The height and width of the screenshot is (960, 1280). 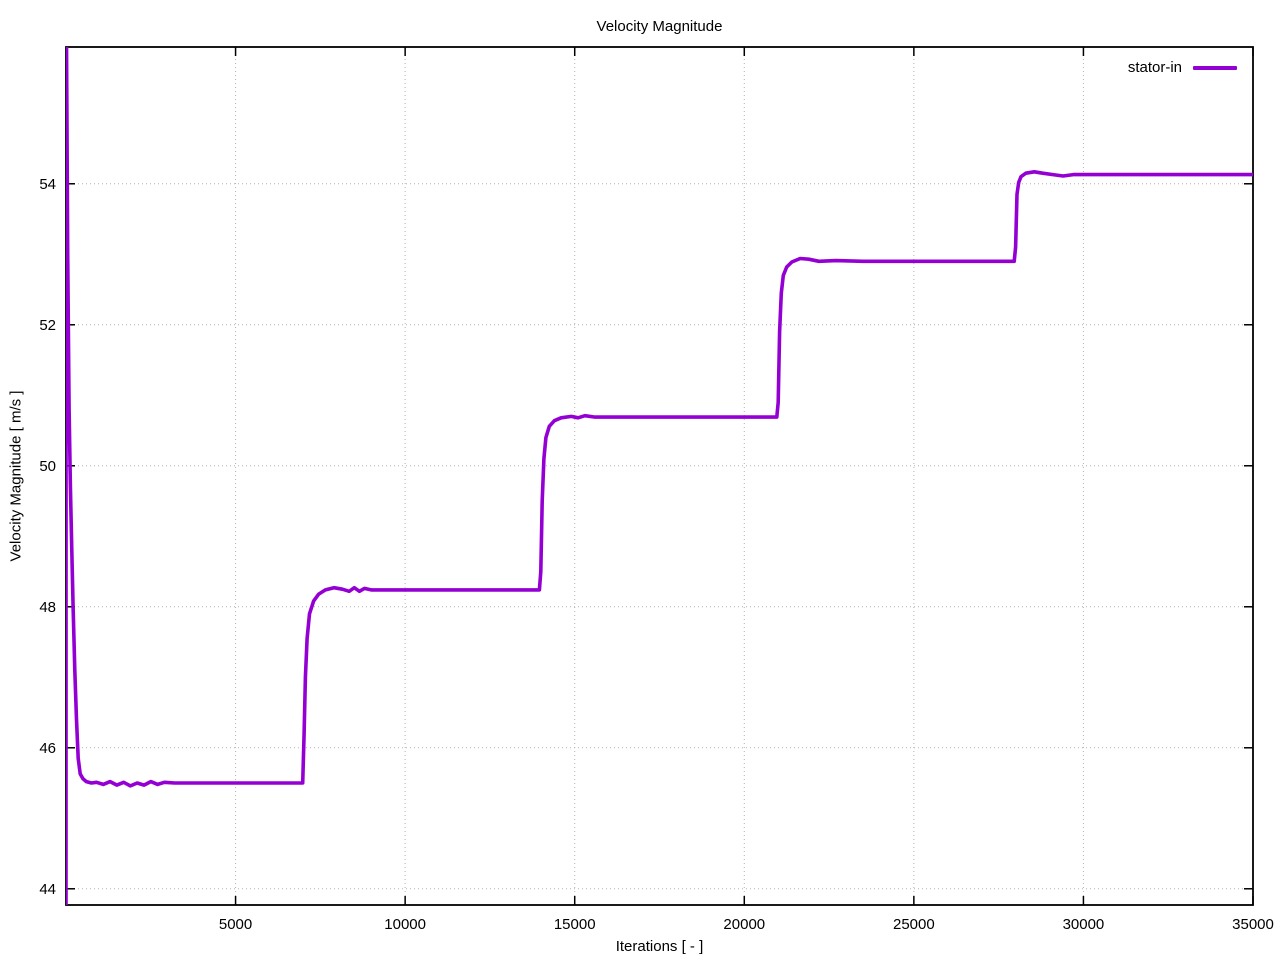 What do you see at coordinates (1215, 67) in the screenshot?
I see `legend-line-sample` at bounding box center [1215, 67].